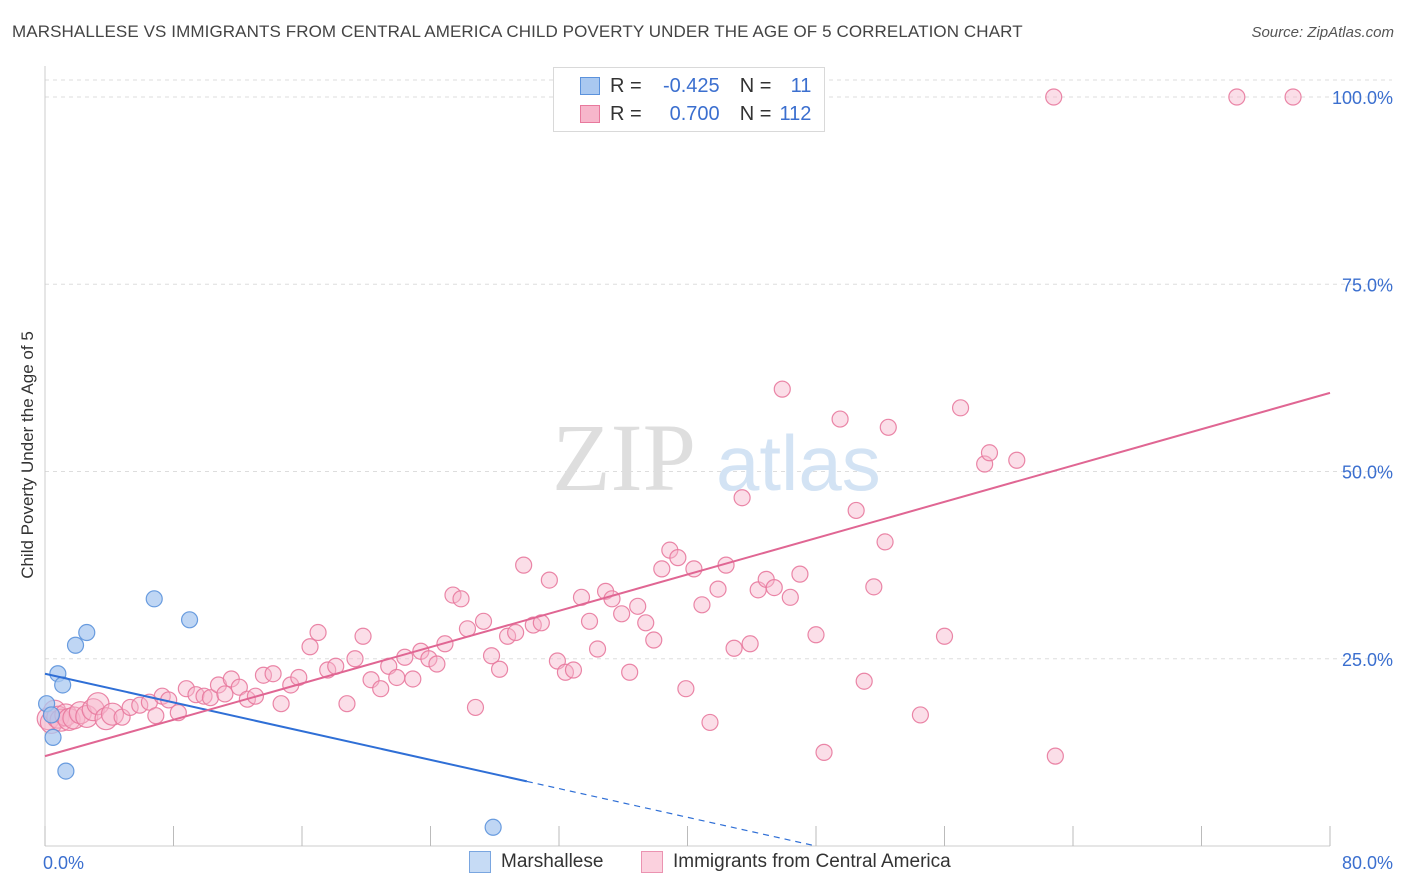 Image resolution: width=1406 pixels, height=892 pixels. What do you see at coordinates (671, 813) in the screenshot?
I see `marshallese-trend-extension` at bounding box center [671, 813].